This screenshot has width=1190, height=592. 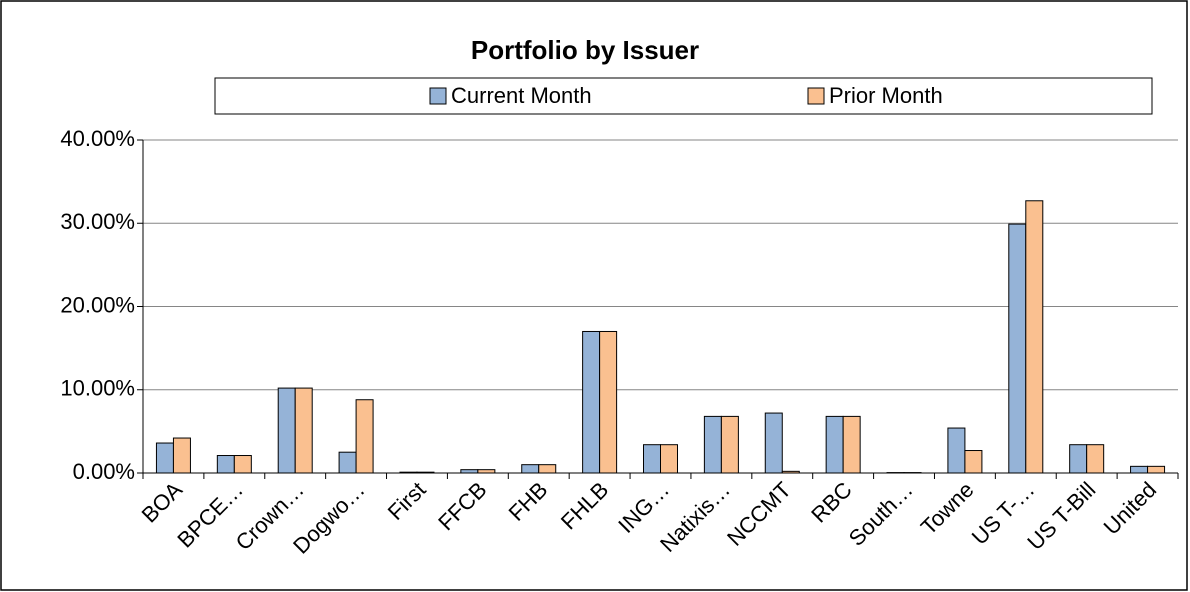 What do you see at coordinates (585, 50) in the screenshot?
I see `chart-title: Portfolio by Issuer` at bounding box center [585, 50].